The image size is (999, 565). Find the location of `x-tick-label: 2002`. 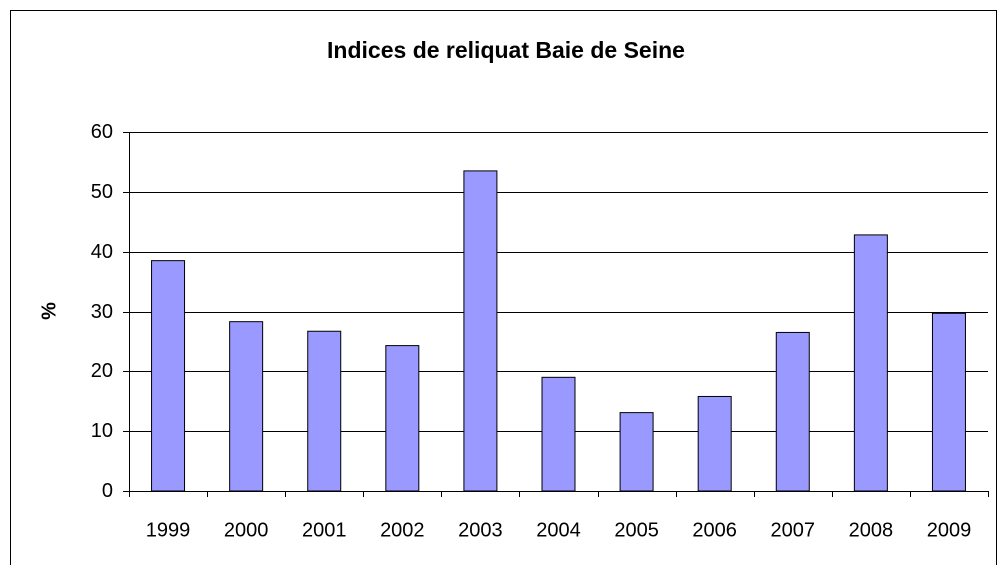

x-tick-label: 2002 is located at coordinates (402, 530).